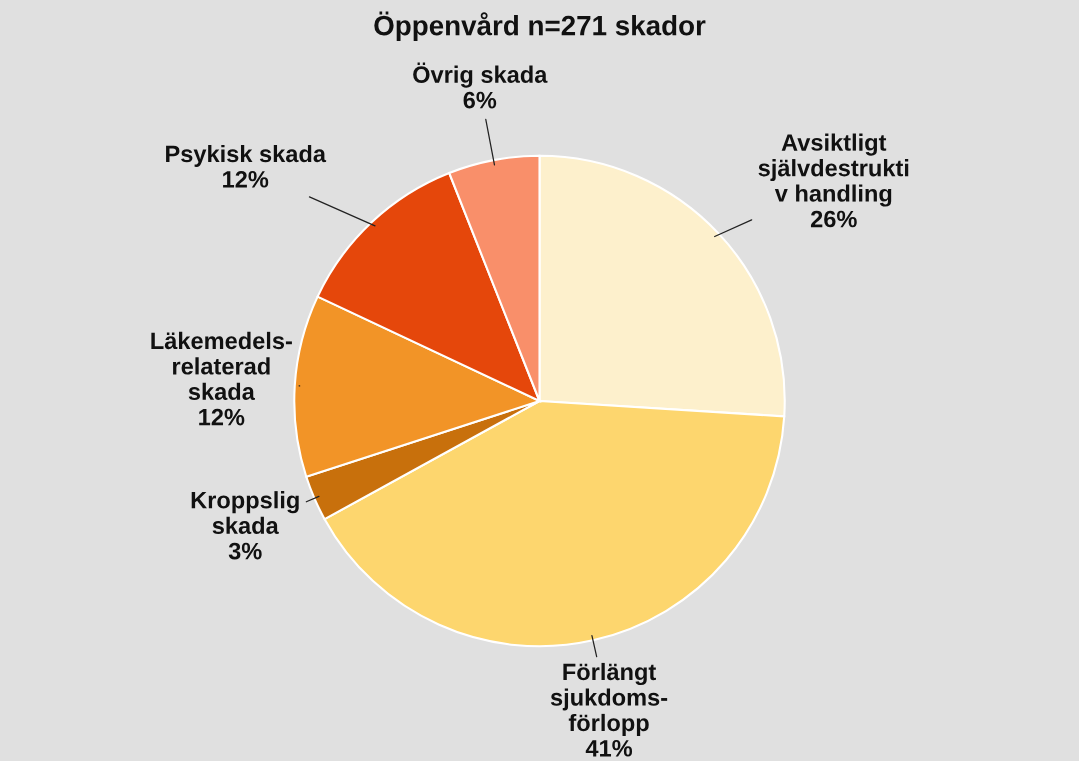  What do you see at coordinates (833, 219) in the screenshot?
I see `data-label: 26%` at bounding box center [833, 219].